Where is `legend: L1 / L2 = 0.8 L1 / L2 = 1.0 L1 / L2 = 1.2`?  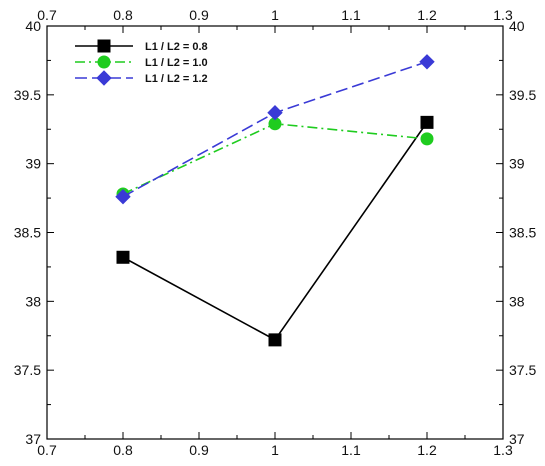
legend: L1 / L2 = 0.8 L1 / L2 = 1.0 L1 / L2 = 1.2 is located at coordinates (141, 62).